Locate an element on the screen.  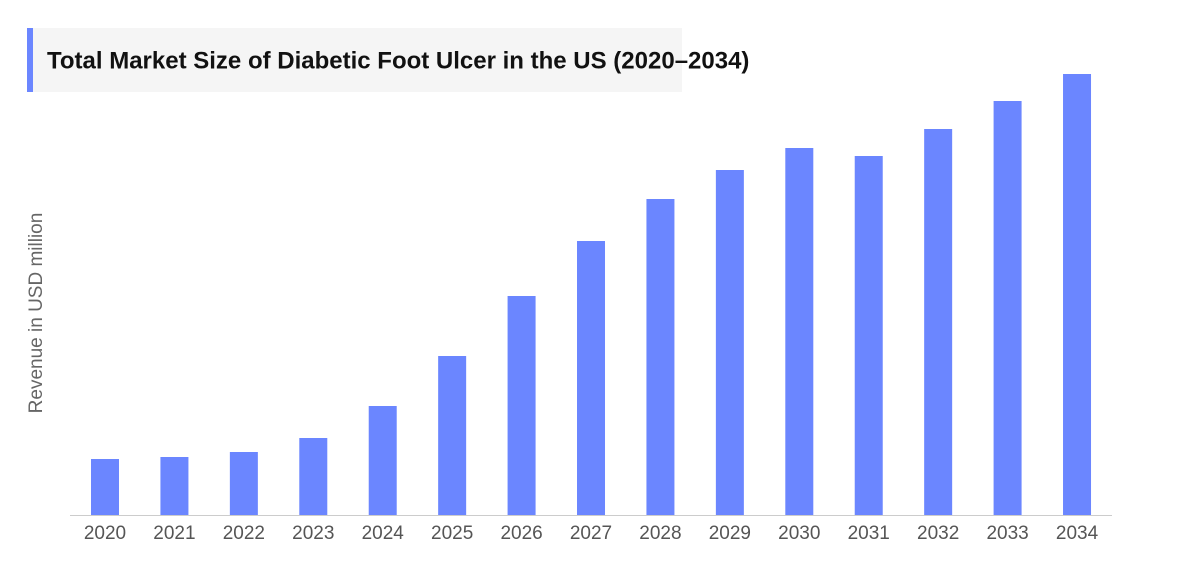
x-tick-label: 2029 is located at coordinates (730, 533).